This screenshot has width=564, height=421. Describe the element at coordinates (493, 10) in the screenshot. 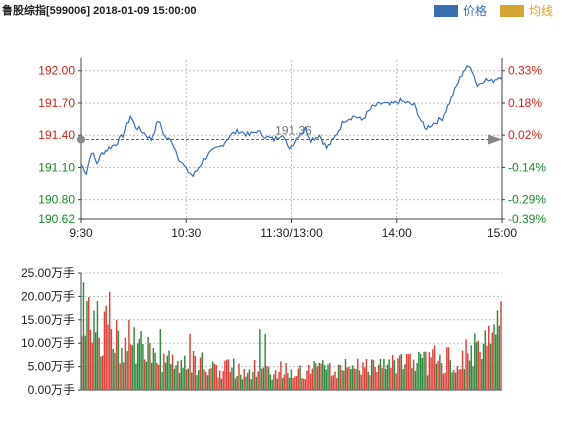

I see `legend: 价格 均线` at that location.